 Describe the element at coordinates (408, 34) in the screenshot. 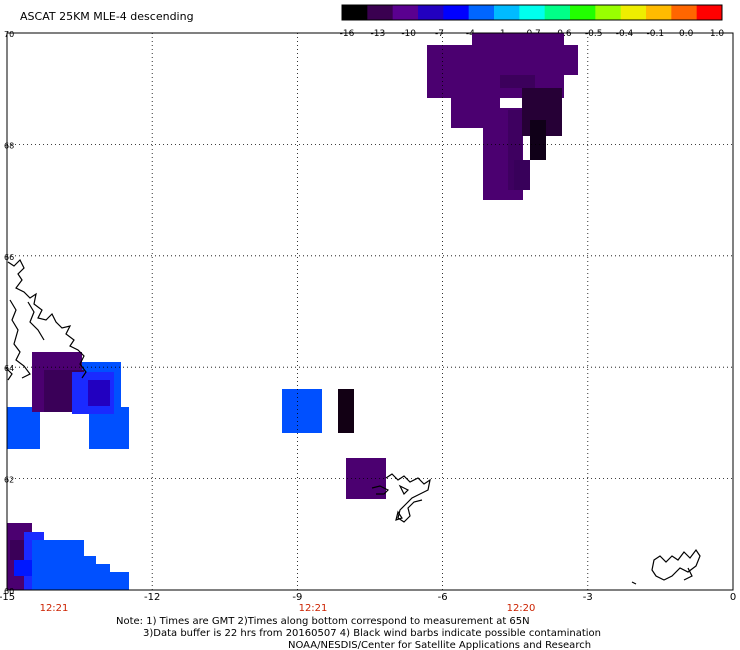

I see `colorbar-label: -10` at that location.